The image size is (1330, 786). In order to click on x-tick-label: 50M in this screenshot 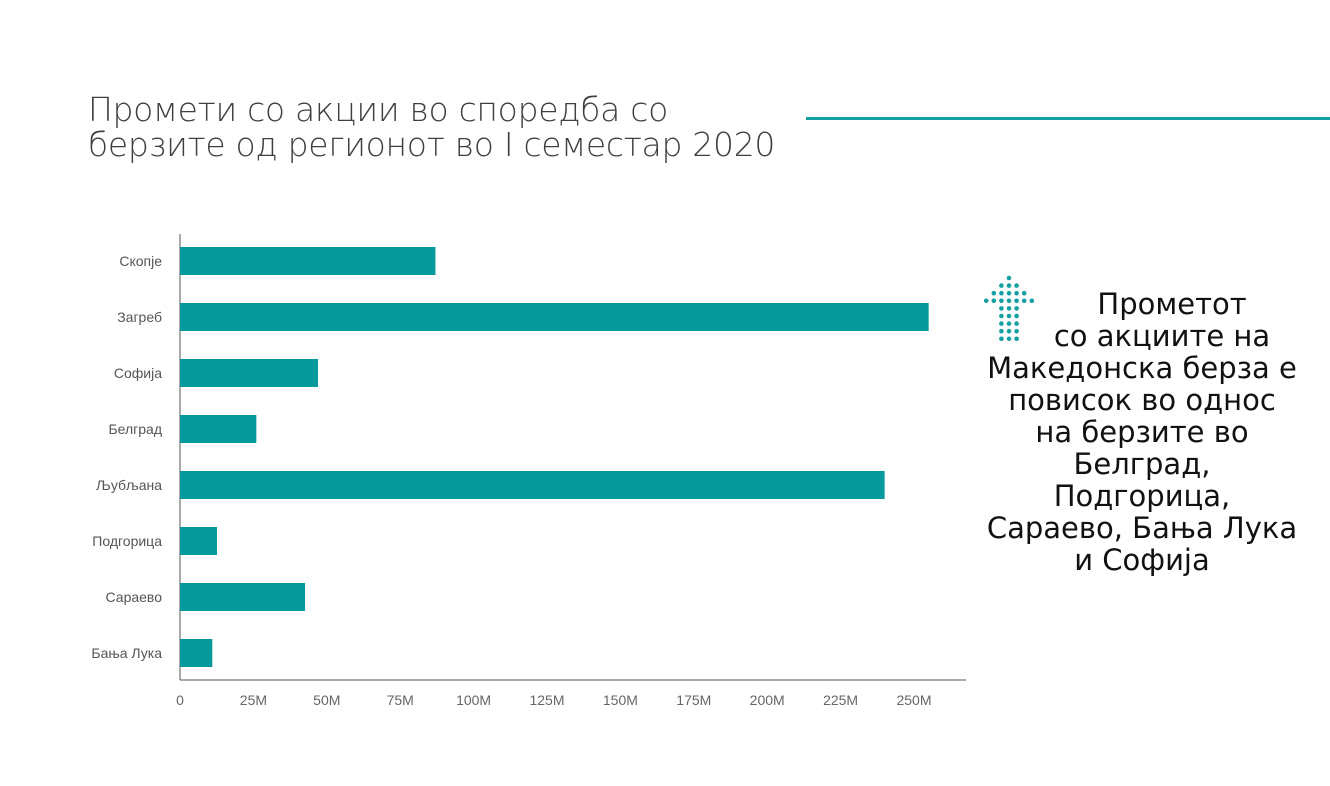, I will do `click(326, 700)`.